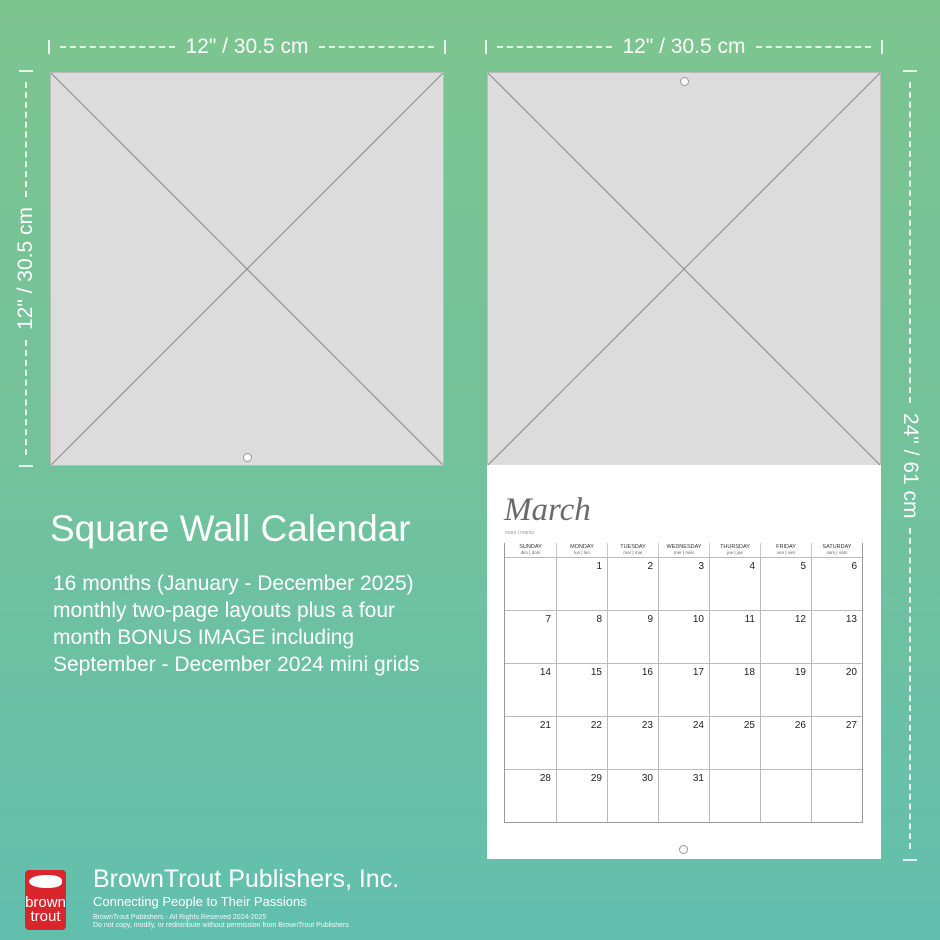 This screenshot has height=940, width=940. I want to click on day-cell: 20, so click(836, 689).